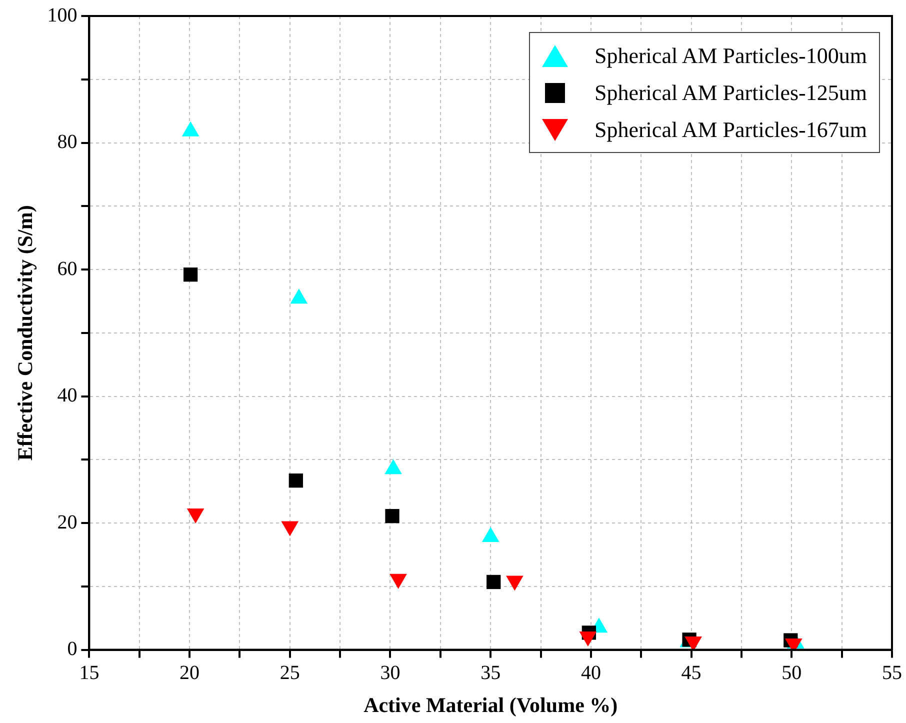 This screenshot has width=906, height=723. I want to click on y-tick-label: 40, so click(67, 395).